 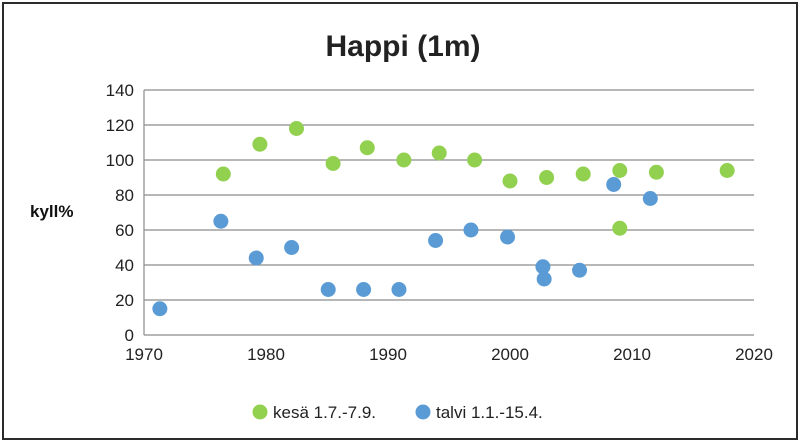 What do you see at coordinates (489, 412) in the screenshot?
I see `legend-label-winter: talvi 1.1.-15.4.` at bounding box center [489, 412].